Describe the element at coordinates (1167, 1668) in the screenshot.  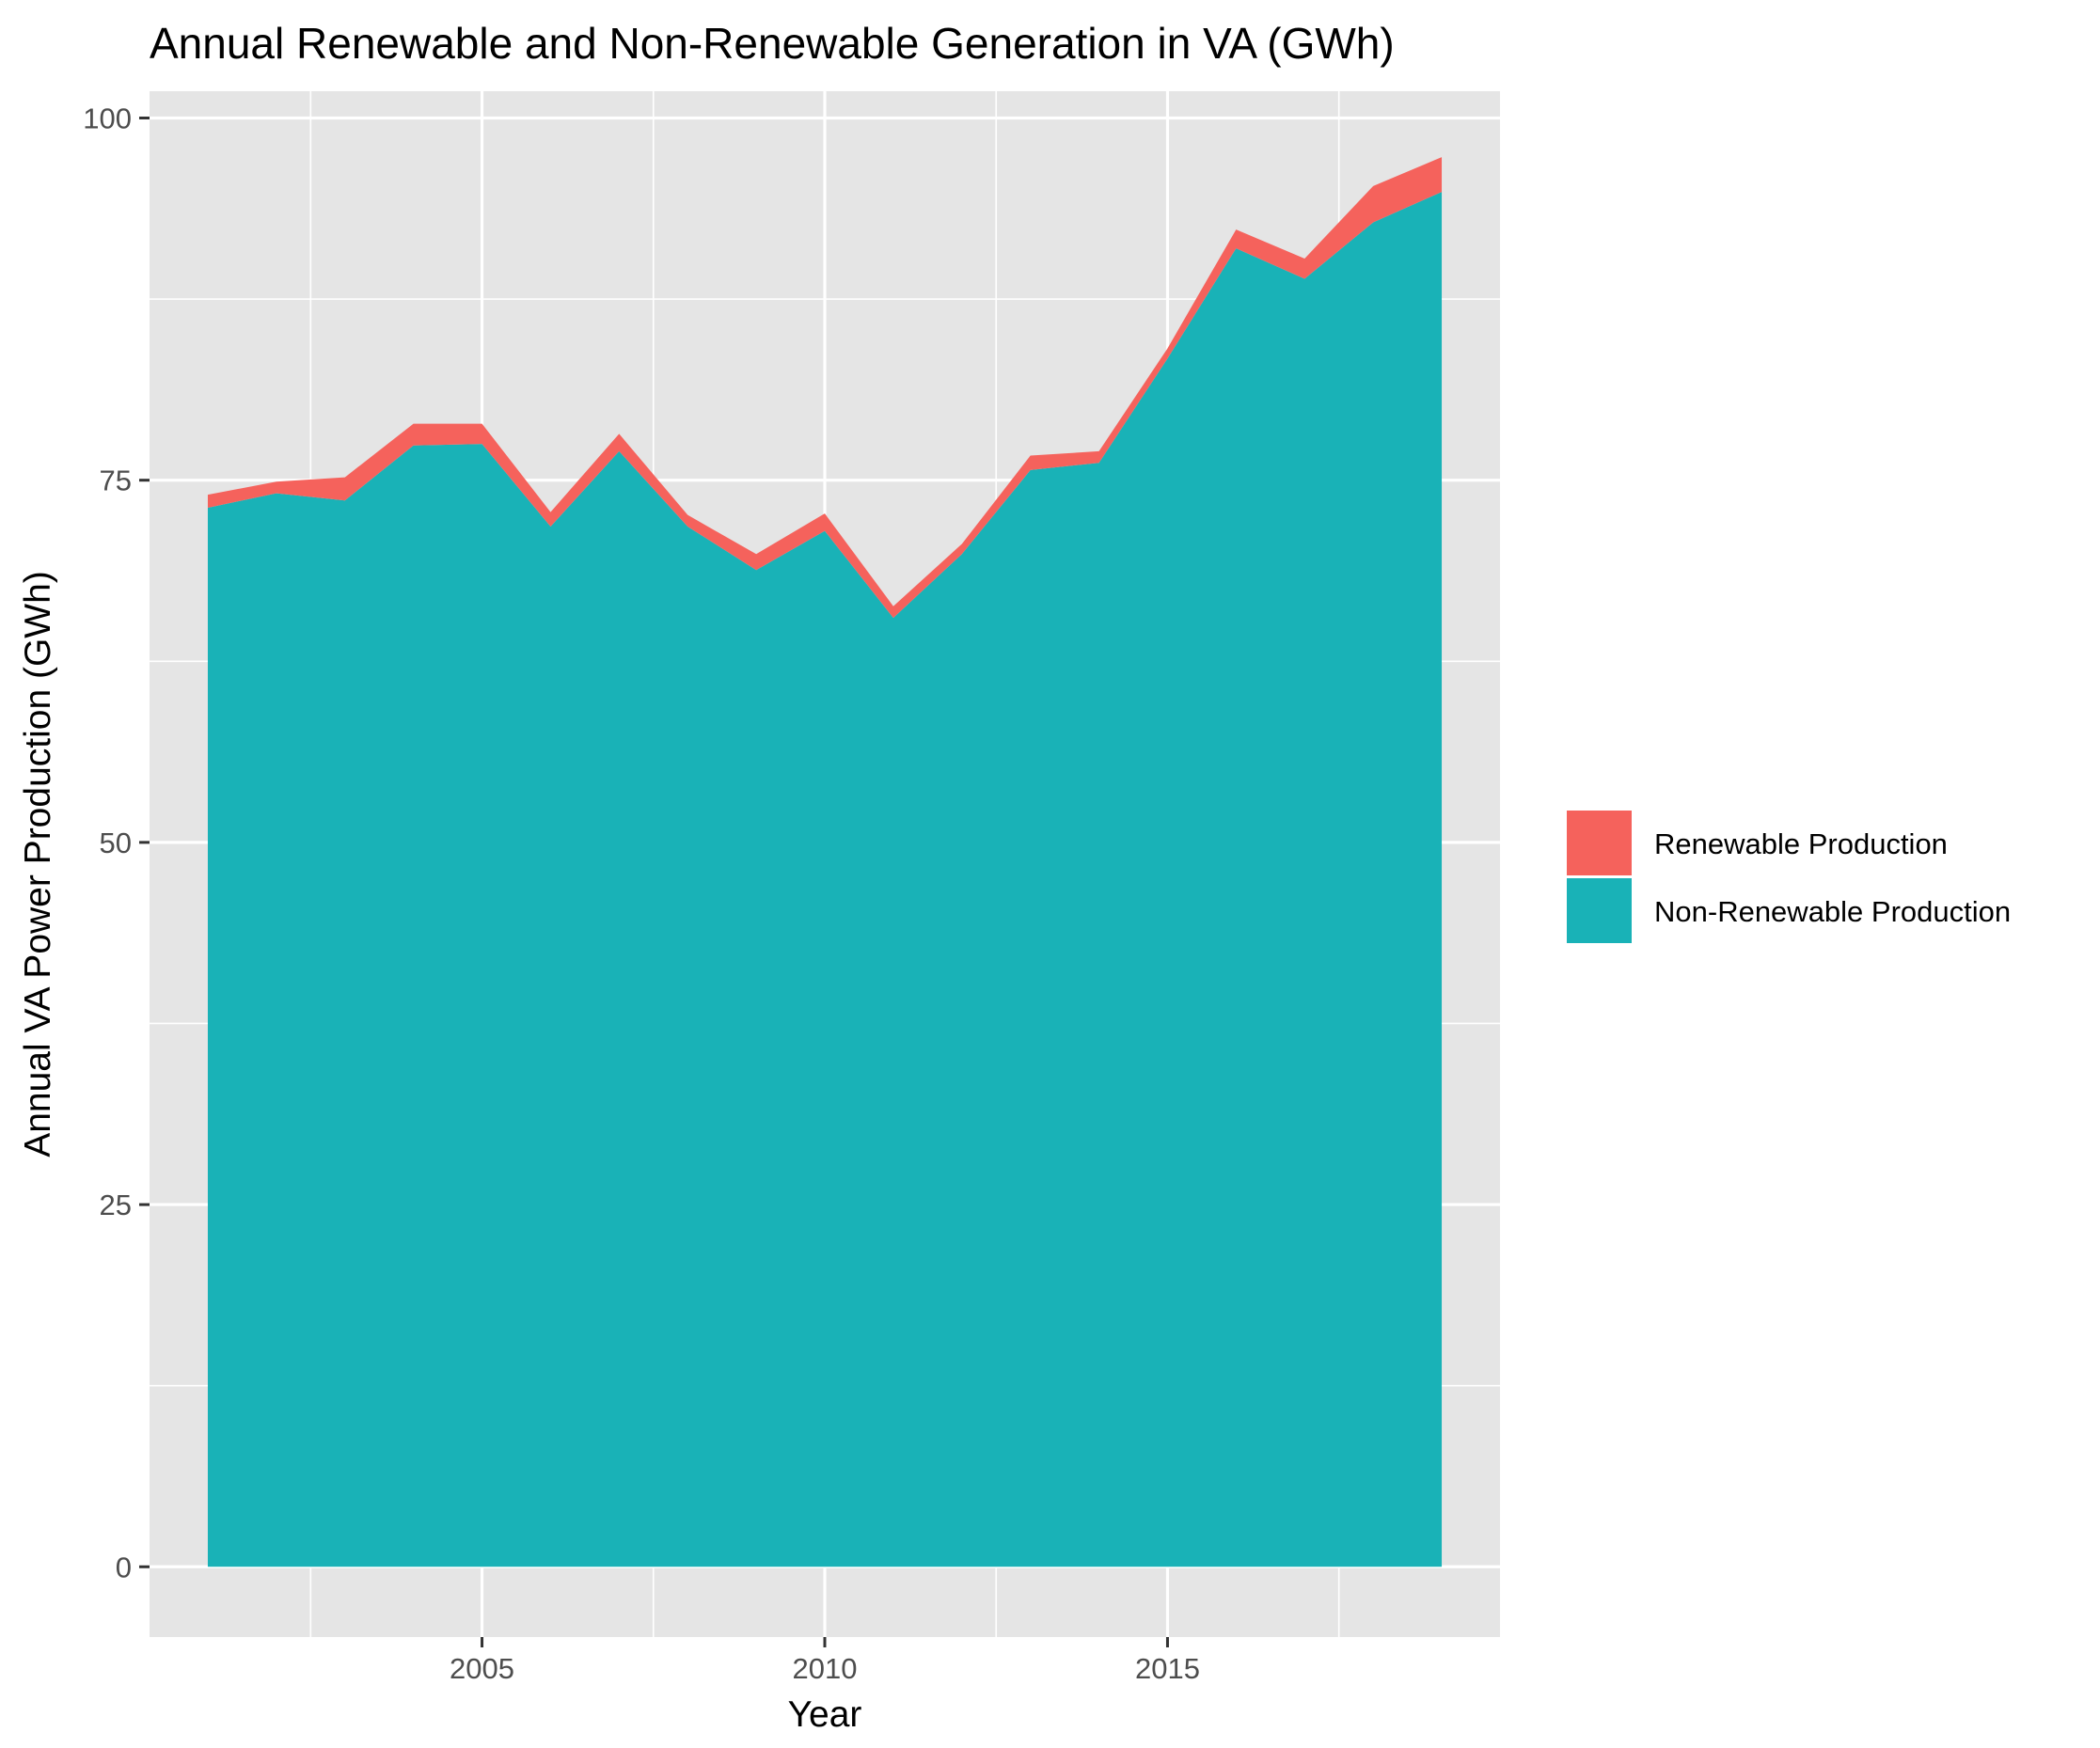
I see `x-tick-label: 2015` at that location.